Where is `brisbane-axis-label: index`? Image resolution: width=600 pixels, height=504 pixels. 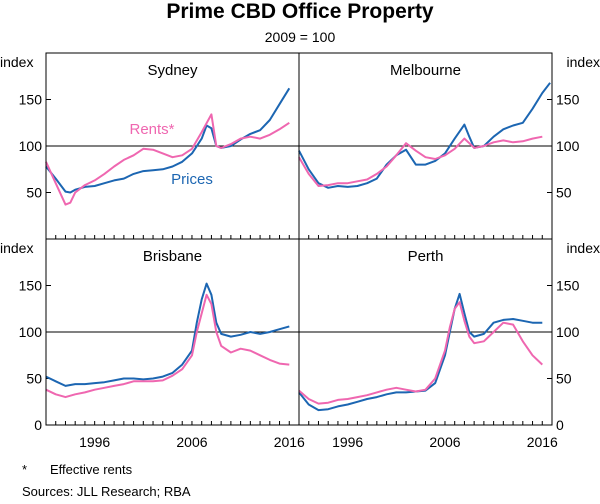 brisbane-axis-label: index is located at coordinates (16, 248).